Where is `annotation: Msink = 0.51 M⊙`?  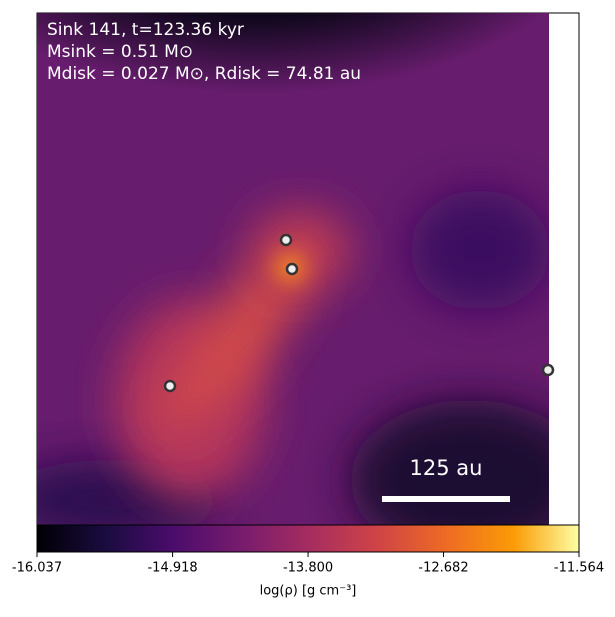
annotation: Msink = 0.51 M⊙ is located at coordinates (120, 52).